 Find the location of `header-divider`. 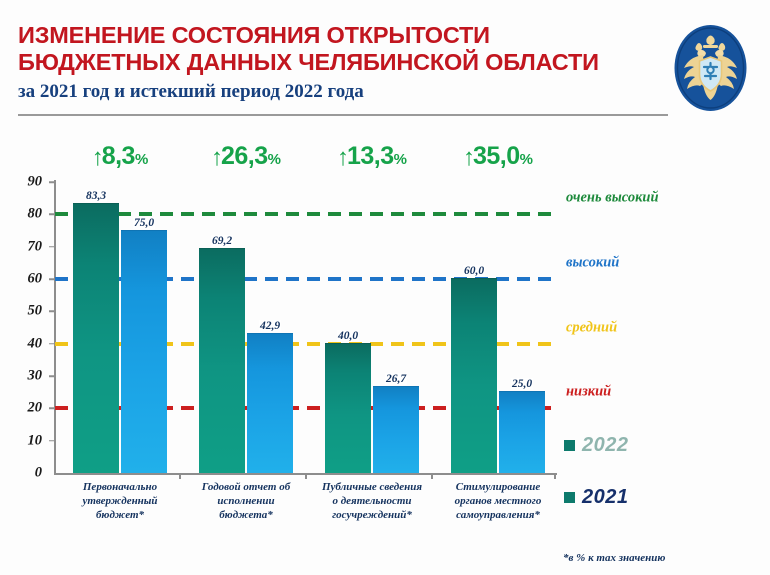

header-divider is located at coordinates (343, 115).